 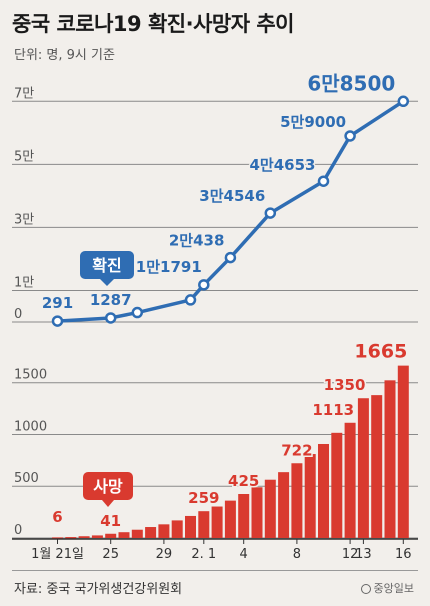 I want to click on chart-title: 중국 코로나19 확진·사망자 추이, so click(x=153, y=24).